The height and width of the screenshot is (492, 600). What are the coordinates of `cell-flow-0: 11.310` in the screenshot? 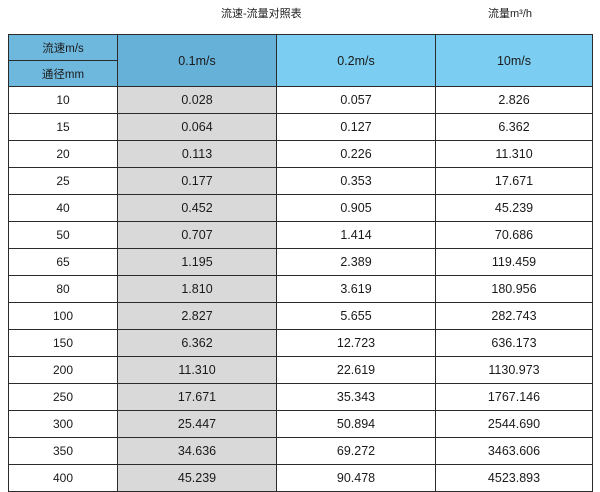 It's located at (197, 370).